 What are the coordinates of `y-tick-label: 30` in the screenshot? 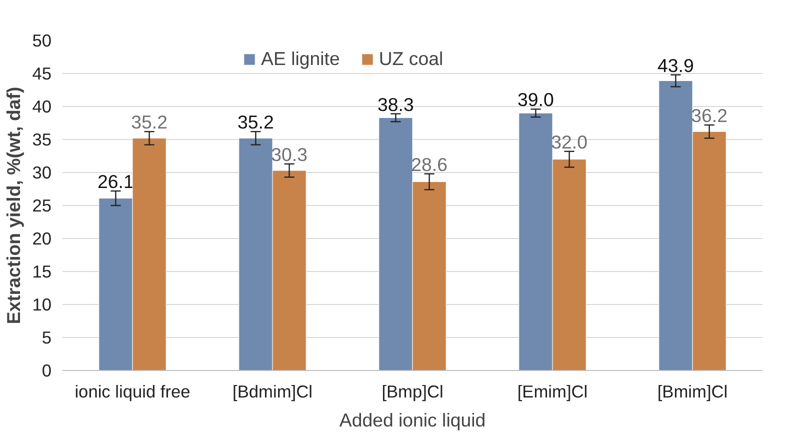 It's located at (42, 172).